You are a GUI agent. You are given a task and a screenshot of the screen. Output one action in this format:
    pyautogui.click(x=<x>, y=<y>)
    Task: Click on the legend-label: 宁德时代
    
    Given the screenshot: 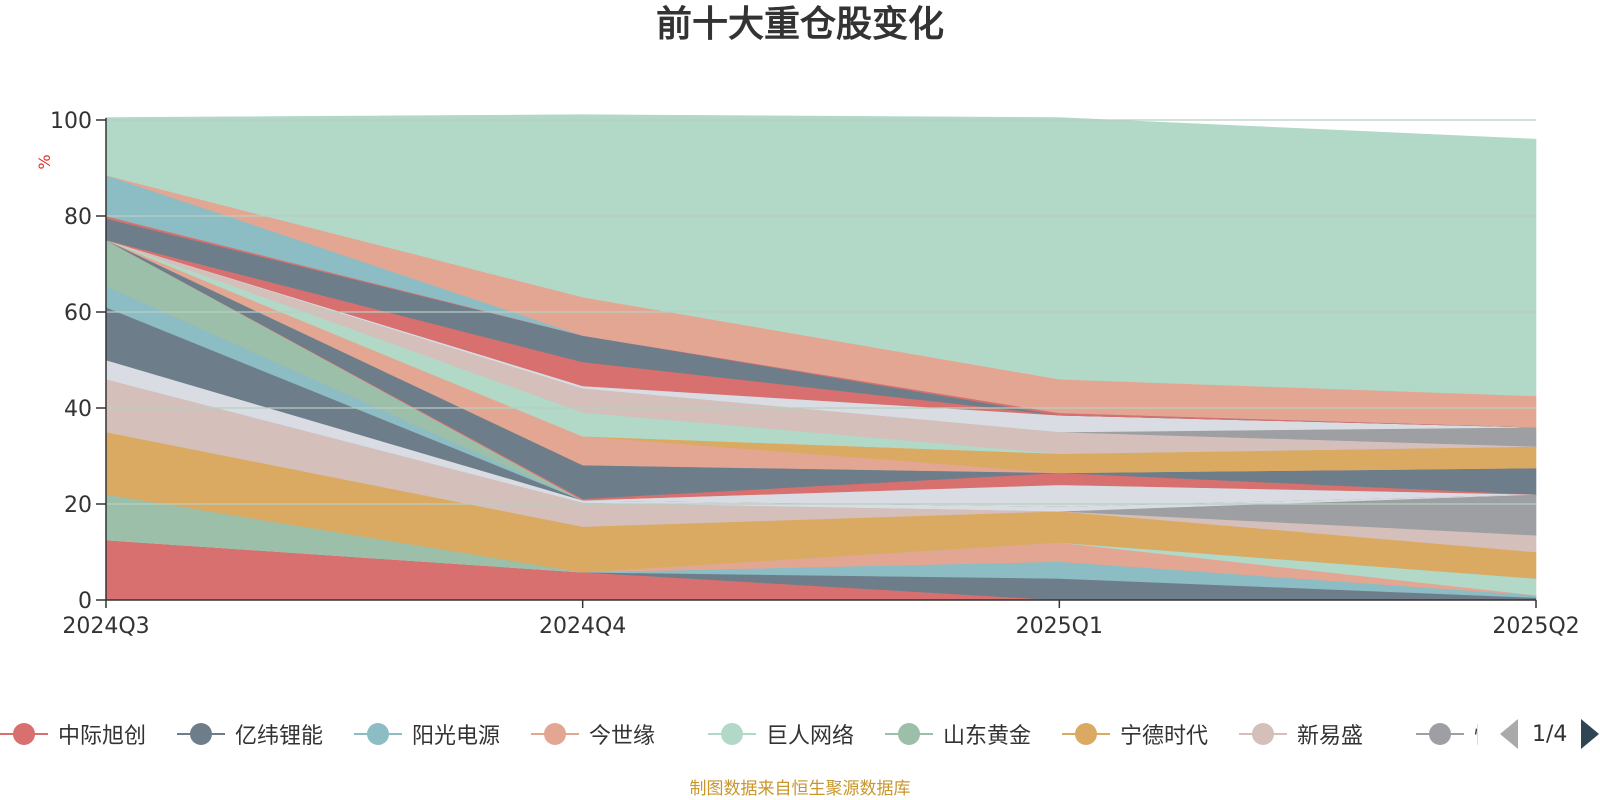 What is the action you would take?
    pyautogui.click(x=1164, y=736)
    